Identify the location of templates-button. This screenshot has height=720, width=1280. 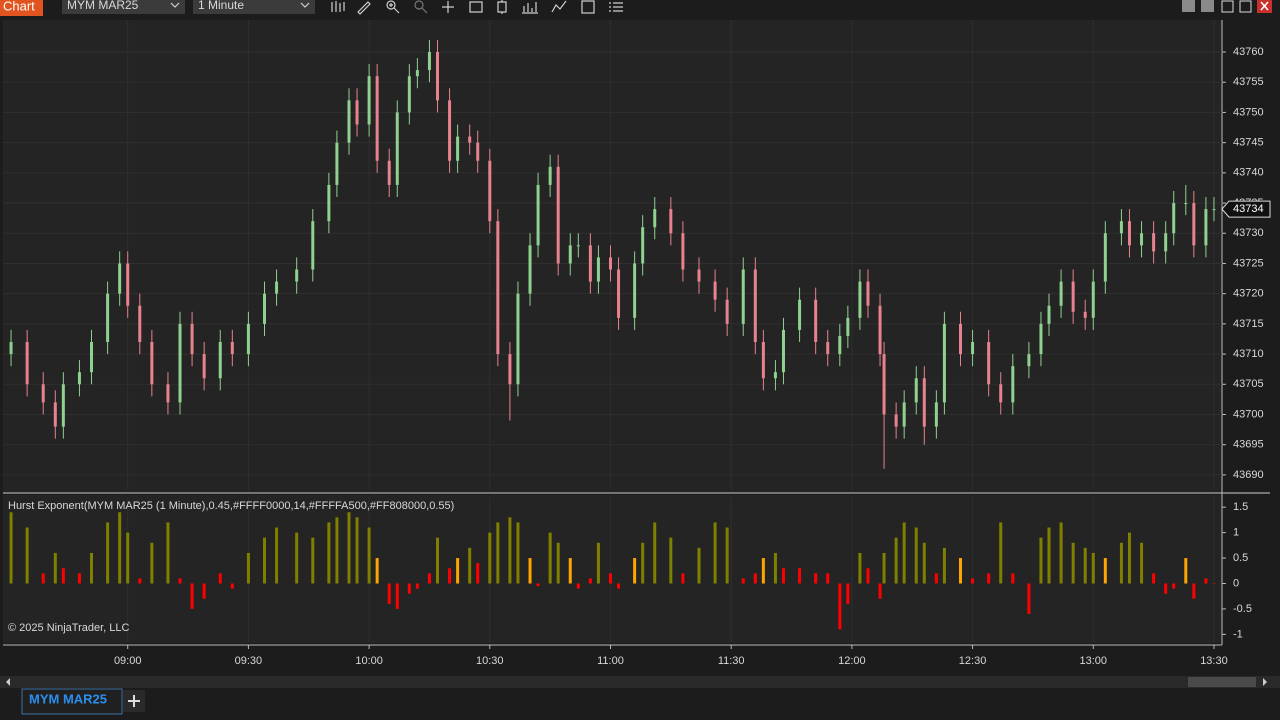
(502, 7).